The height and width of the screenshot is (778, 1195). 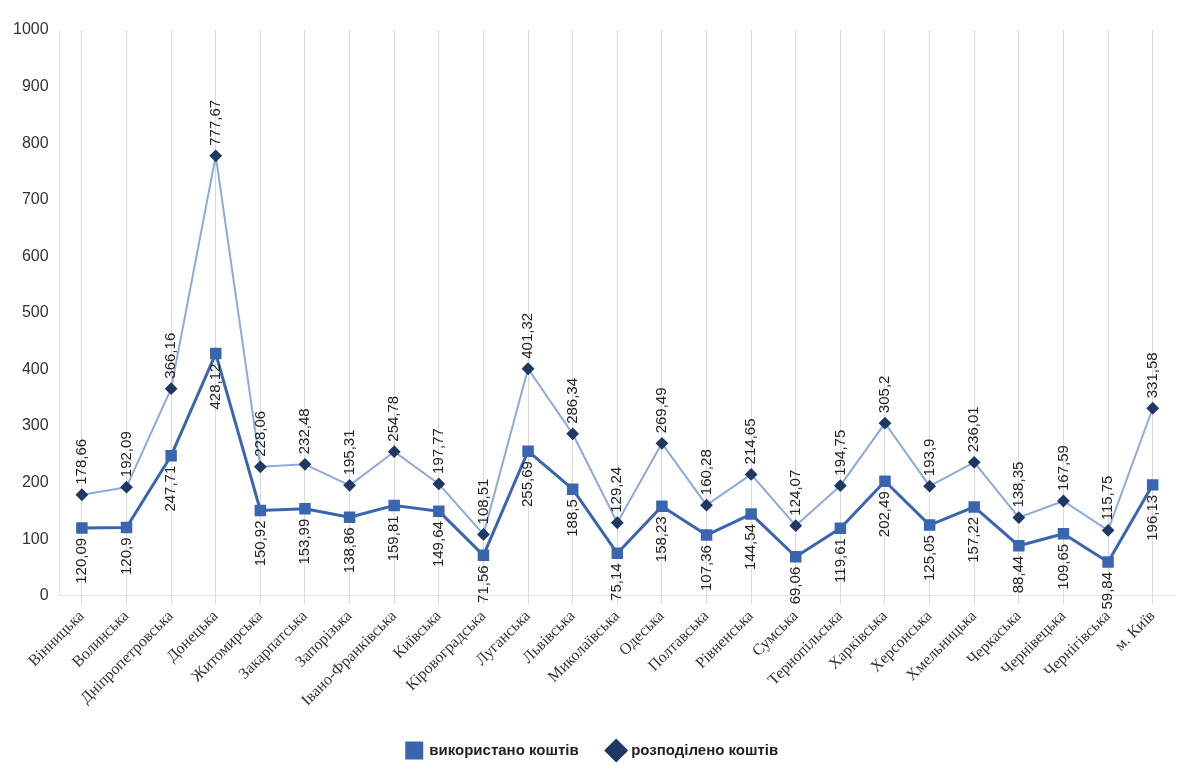 What do you see at coordinates (304, 431) in the screenshot?
I see `data-label: 232,48` at bounding box center [304, 431].